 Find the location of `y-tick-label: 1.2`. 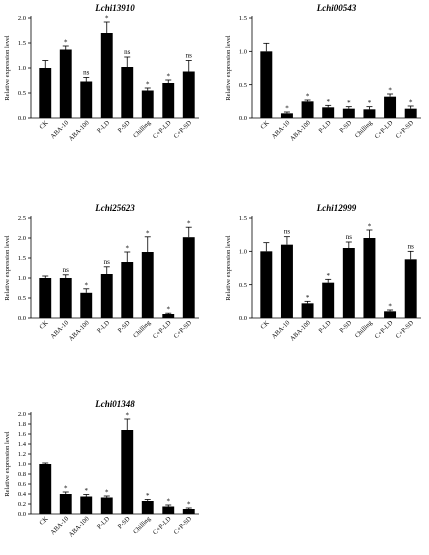

y-tick-label: 1.2 is located at coordinates (22, 454).